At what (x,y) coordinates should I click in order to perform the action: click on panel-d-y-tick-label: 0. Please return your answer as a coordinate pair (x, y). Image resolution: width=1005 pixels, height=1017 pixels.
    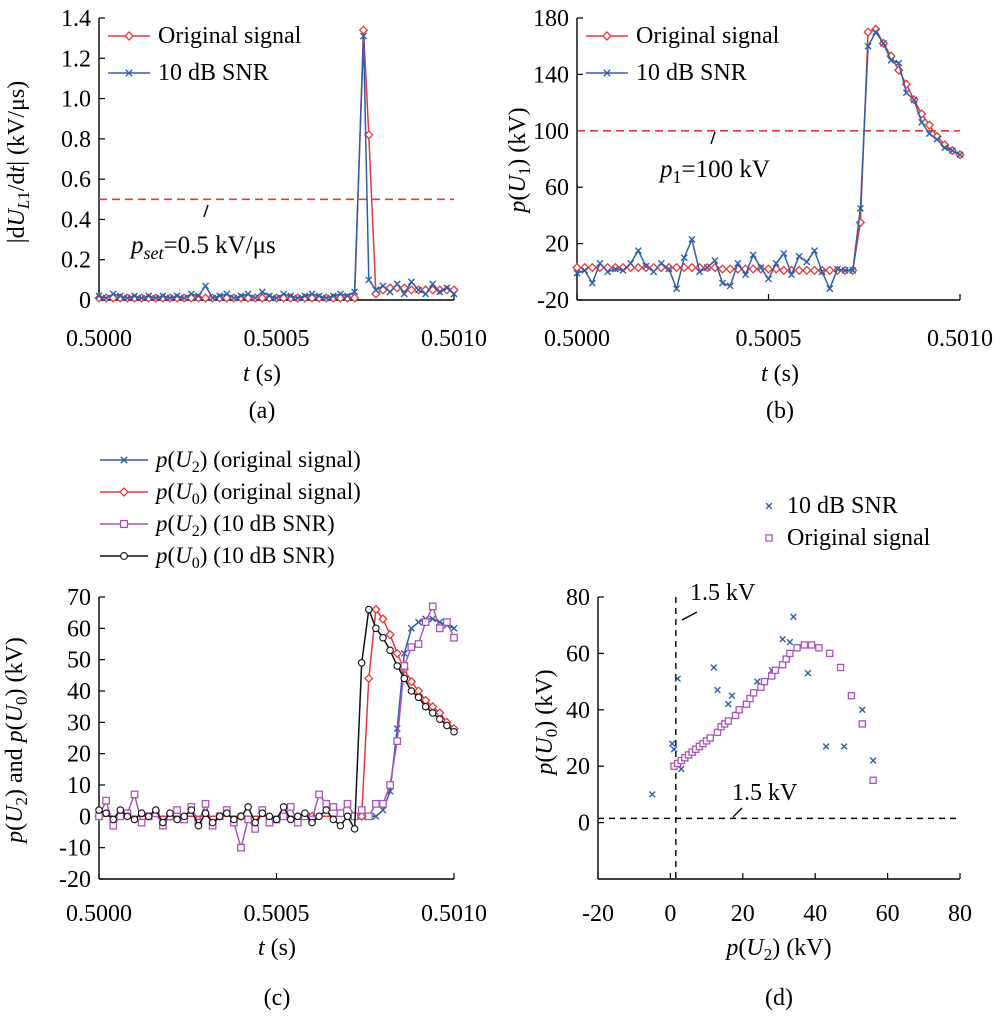
    Looking at the image, I should click on (584, 824).